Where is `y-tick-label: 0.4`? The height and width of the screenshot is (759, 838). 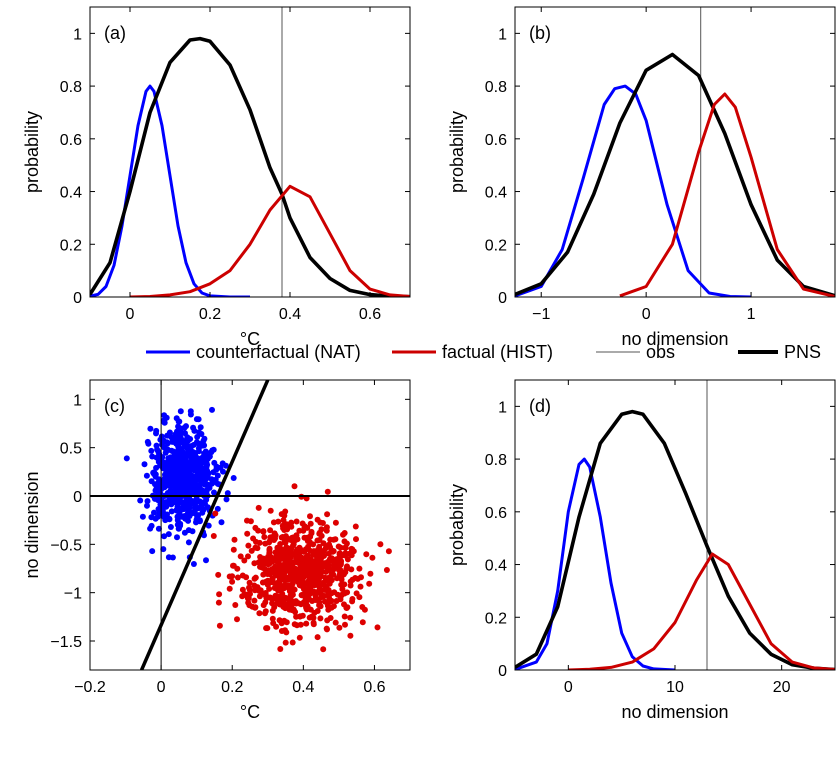
y-tick-label: 0.4 is located at coordinates (496, 566).